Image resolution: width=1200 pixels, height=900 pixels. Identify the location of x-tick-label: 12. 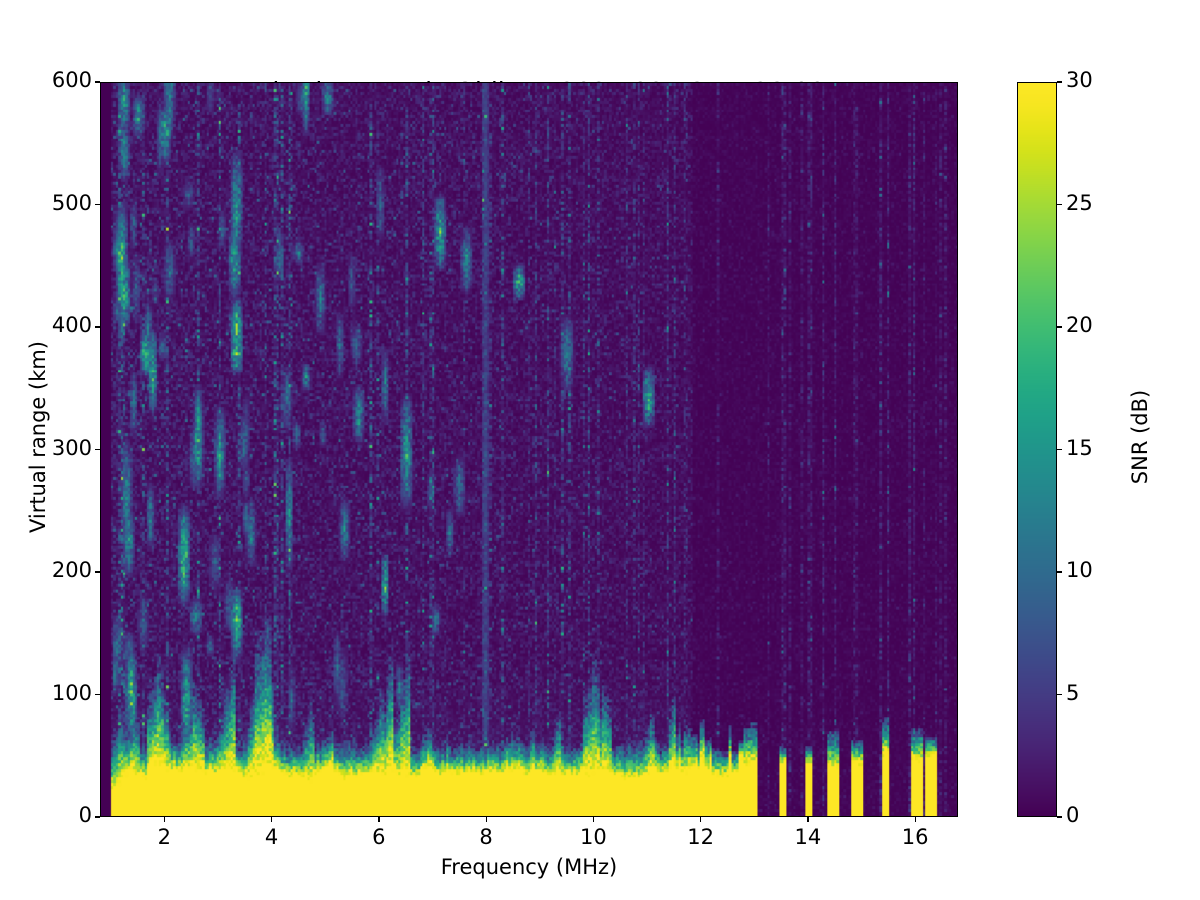
(700, 837).